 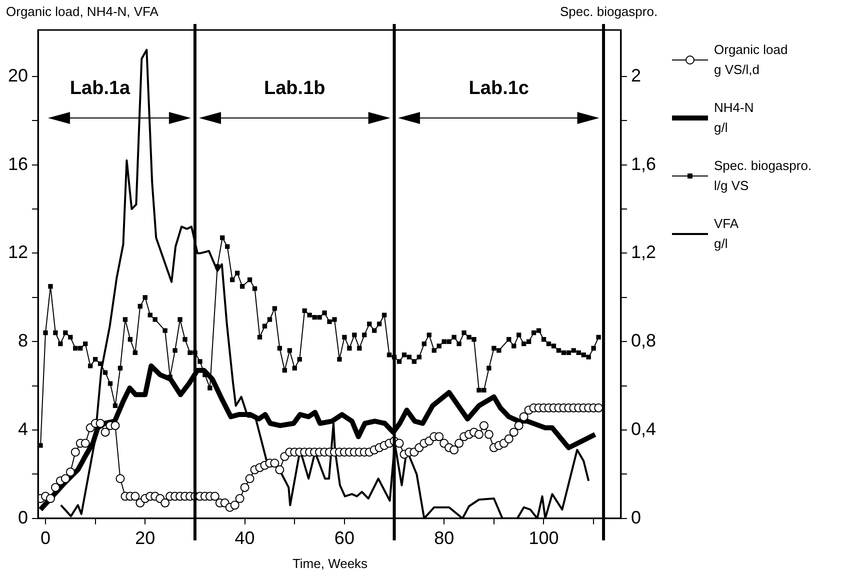 I want to click on y-tick-label: 20, so click(x=18, y=75).